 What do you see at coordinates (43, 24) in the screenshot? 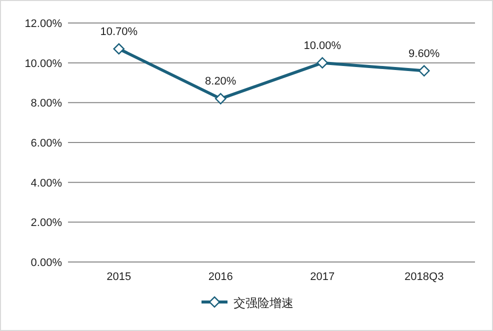
I see `y-tick-label: 12.00%` at bounding box center [43, 24].